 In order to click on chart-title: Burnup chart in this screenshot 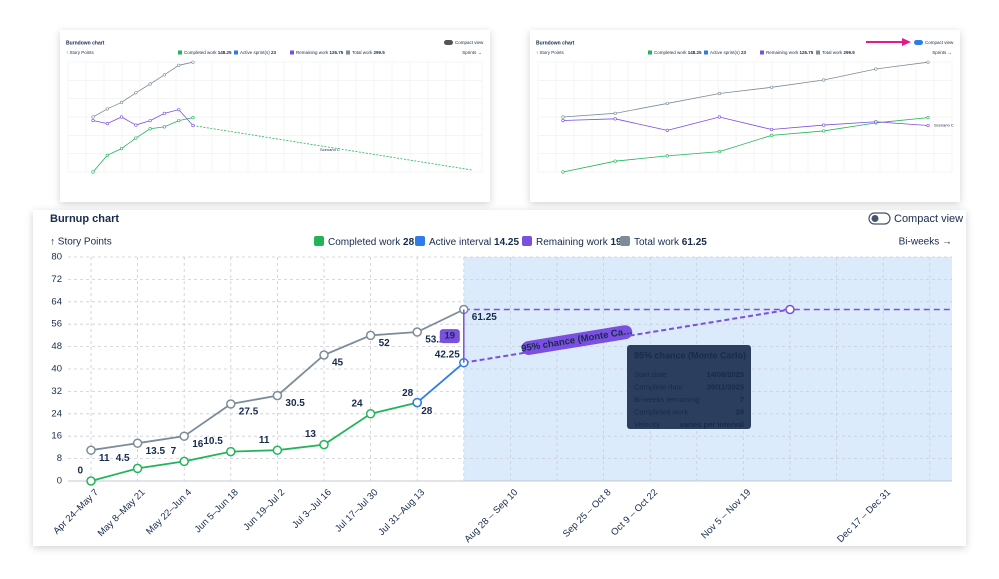, I will do `click(84, 219)`.